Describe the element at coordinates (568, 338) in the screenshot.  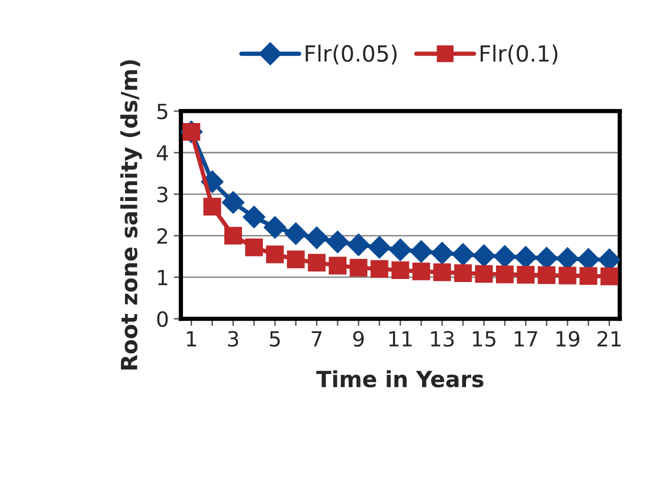
I see `x-tick-label: 19` at that location.